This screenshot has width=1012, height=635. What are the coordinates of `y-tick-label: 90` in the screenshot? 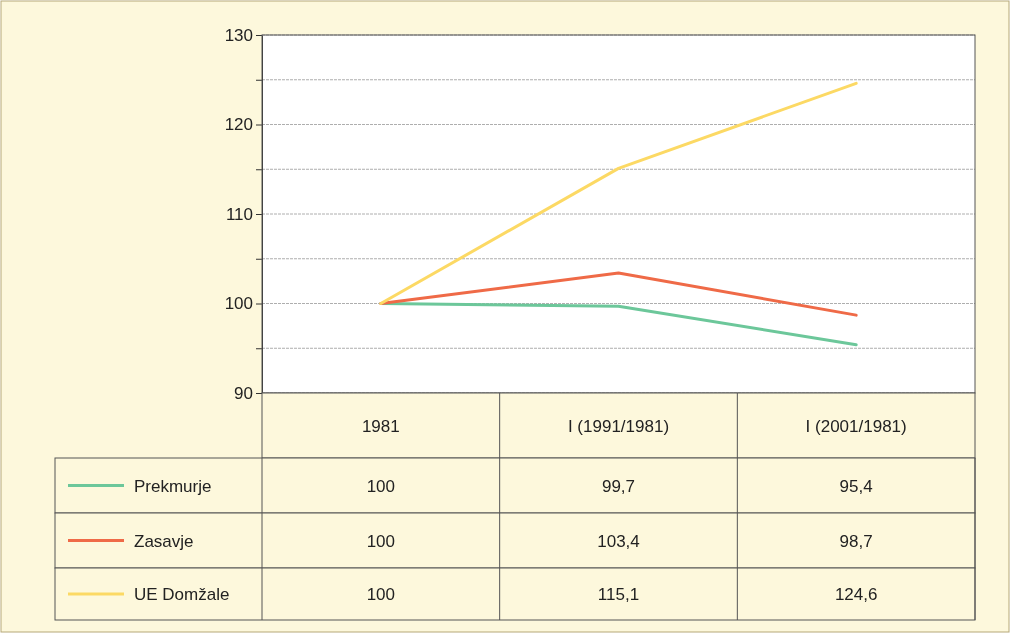 It's located at (243, 393).